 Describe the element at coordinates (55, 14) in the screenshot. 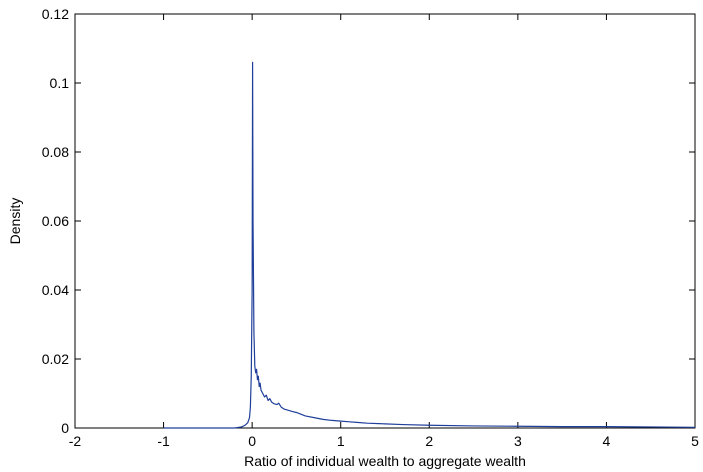

I see `y-tick-label: 0.12` at that location.